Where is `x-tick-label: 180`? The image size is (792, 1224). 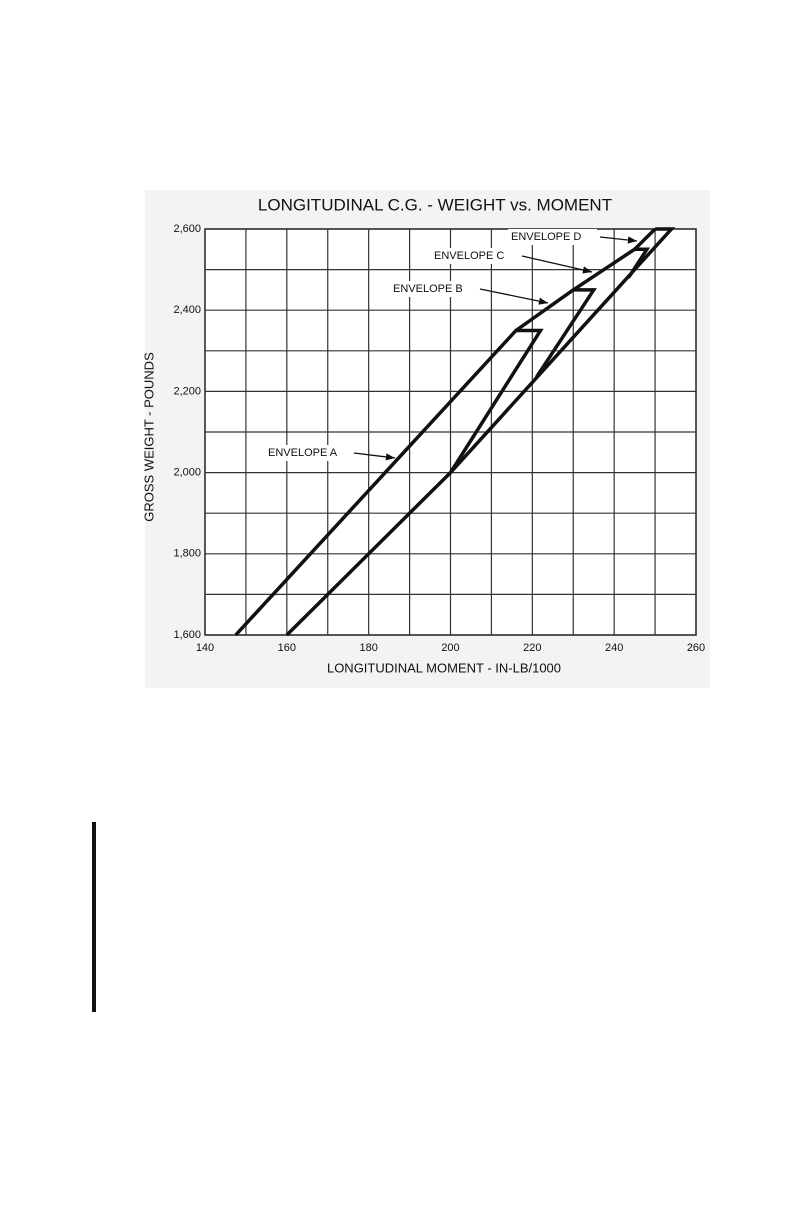 x-tick-label: 180 is located at coordinates (368, 648).